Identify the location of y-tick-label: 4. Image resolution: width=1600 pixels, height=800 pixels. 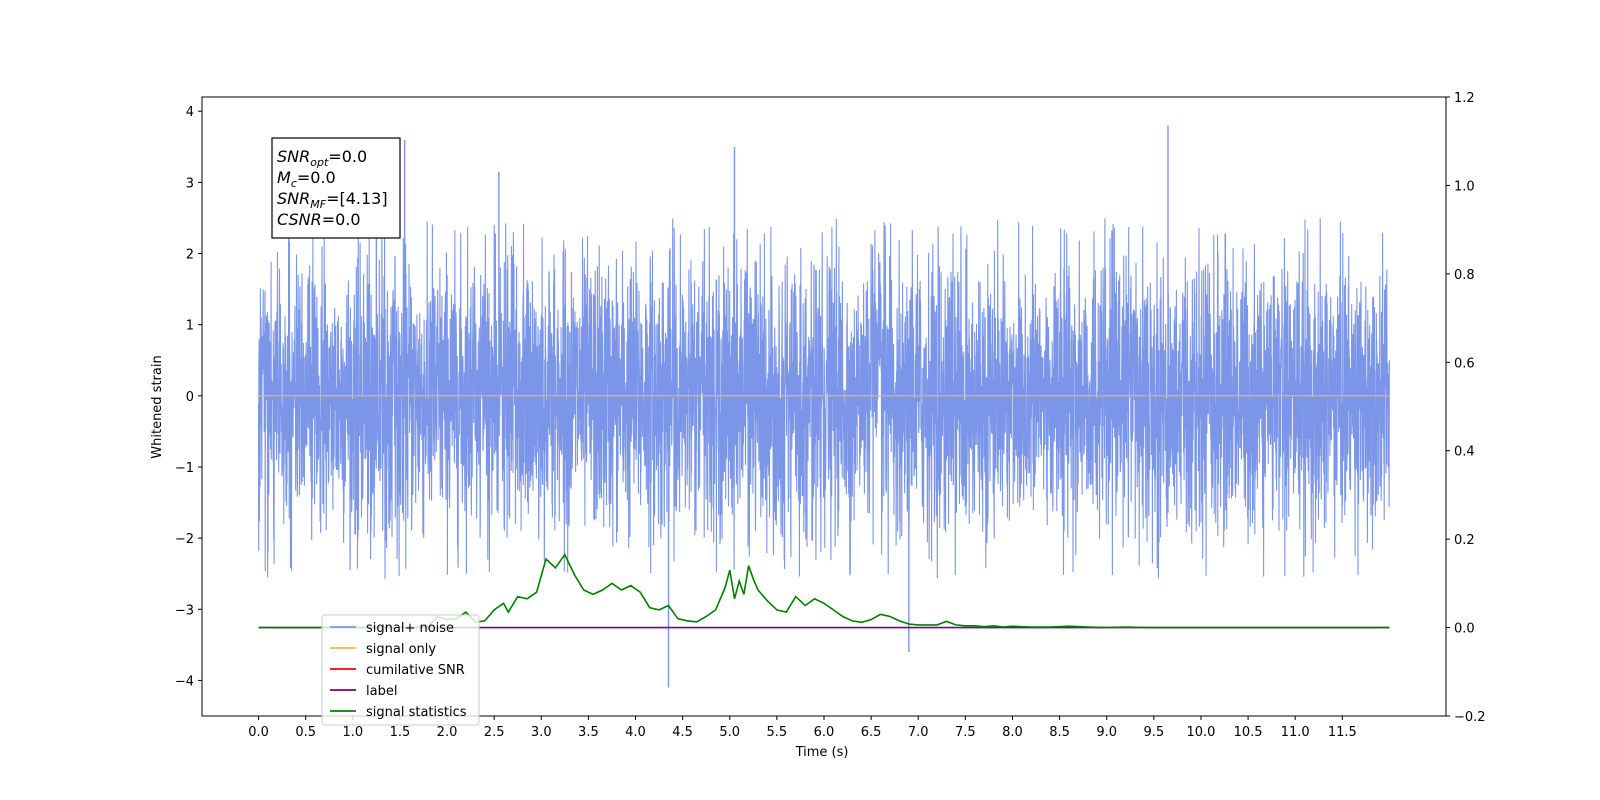
(190, 112).